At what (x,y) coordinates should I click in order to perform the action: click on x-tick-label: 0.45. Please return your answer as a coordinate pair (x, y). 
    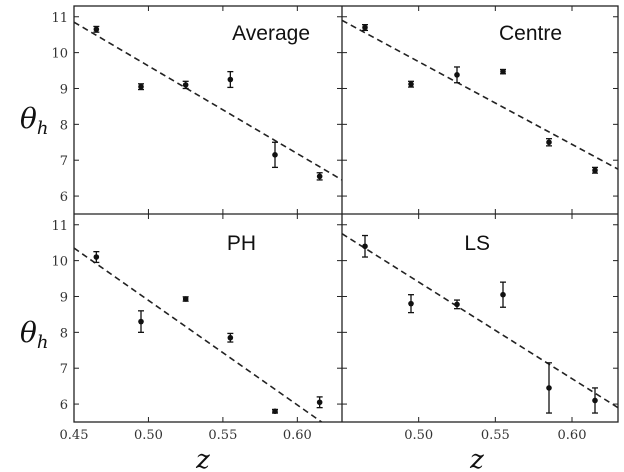
    Looking at the image, I should click on (74, 435).